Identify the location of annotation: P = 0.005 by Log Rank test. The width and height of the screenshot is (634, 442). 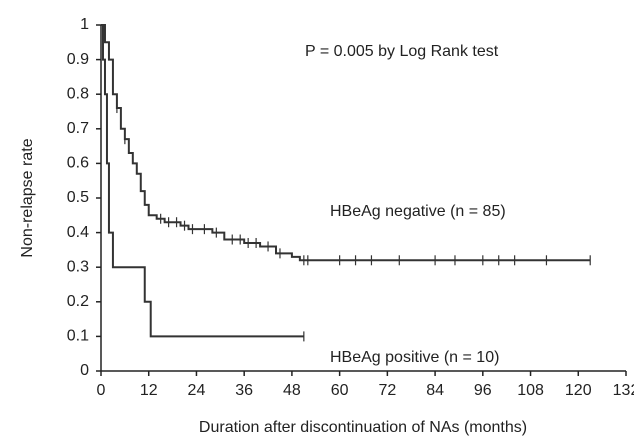
(402, 51).